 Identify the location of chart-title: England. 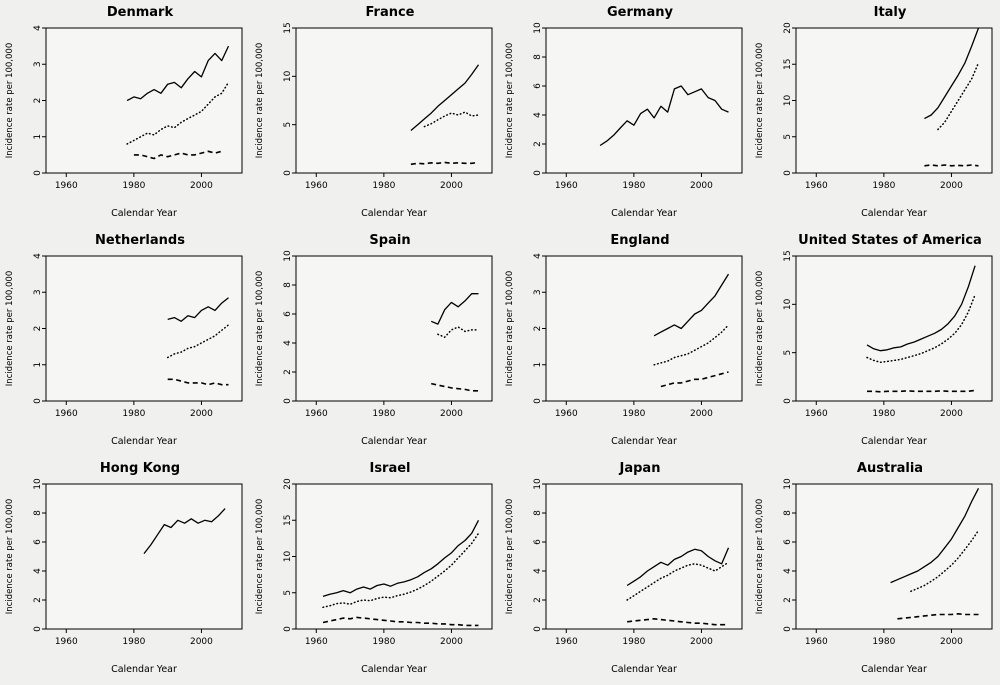
(640, 240).